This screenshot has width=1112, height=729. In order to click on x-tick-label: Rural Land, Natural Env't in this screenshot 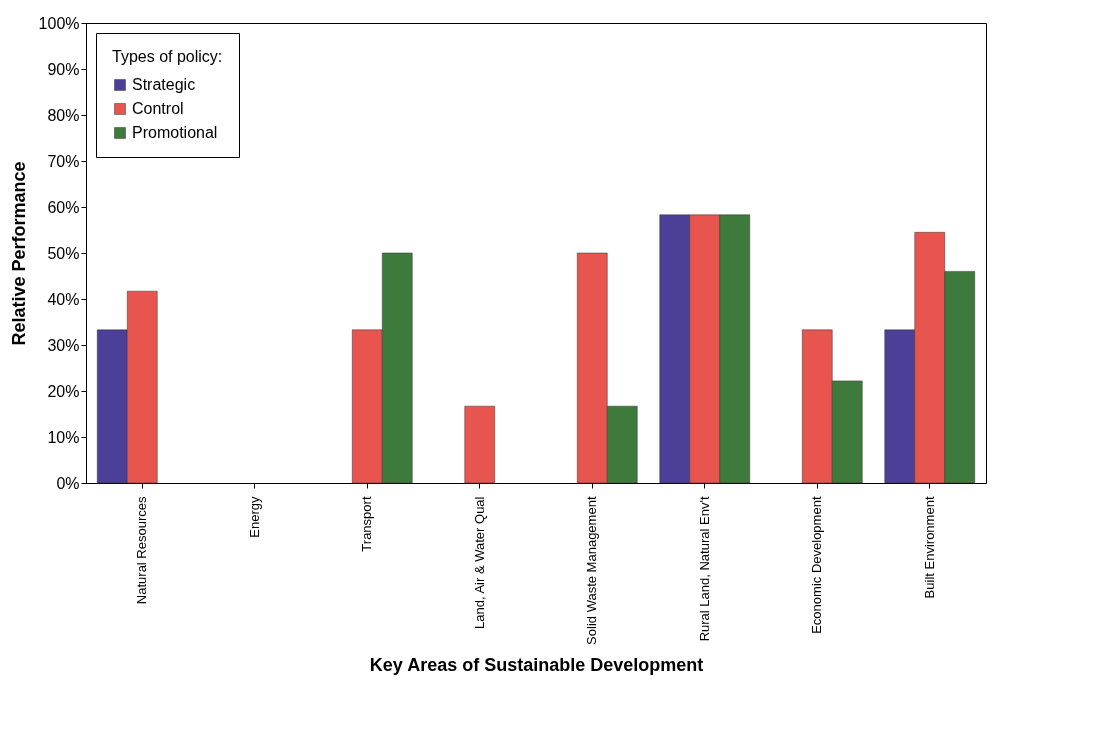, I will do `click(704, 569)`.